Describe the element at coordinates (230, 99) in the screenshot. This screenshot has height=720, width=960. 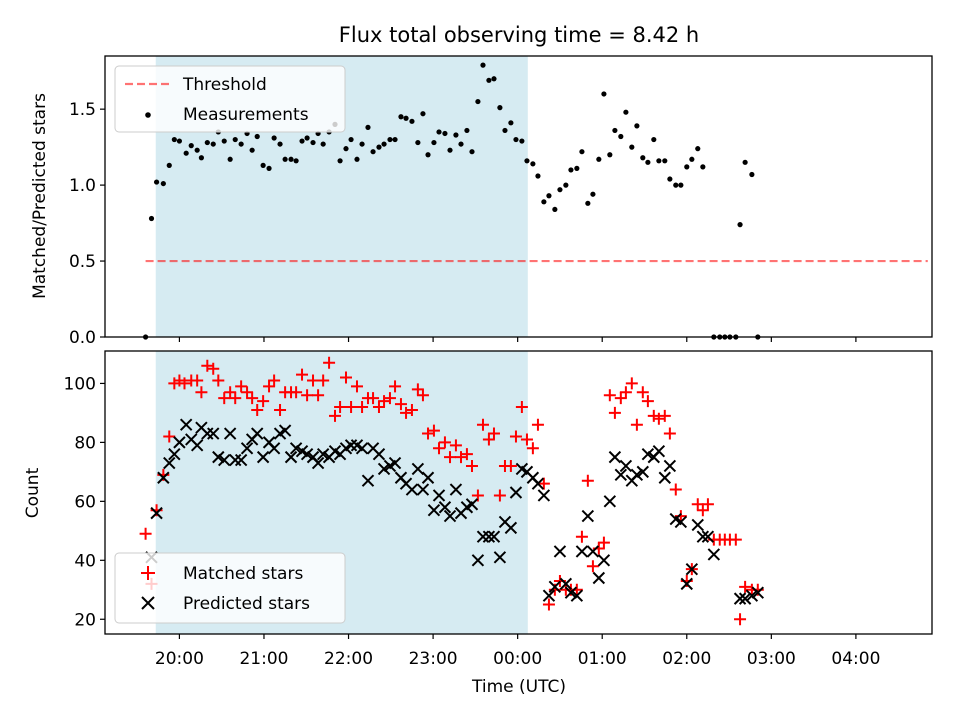
I see `top-legend: Threshold Measurements` at that location.